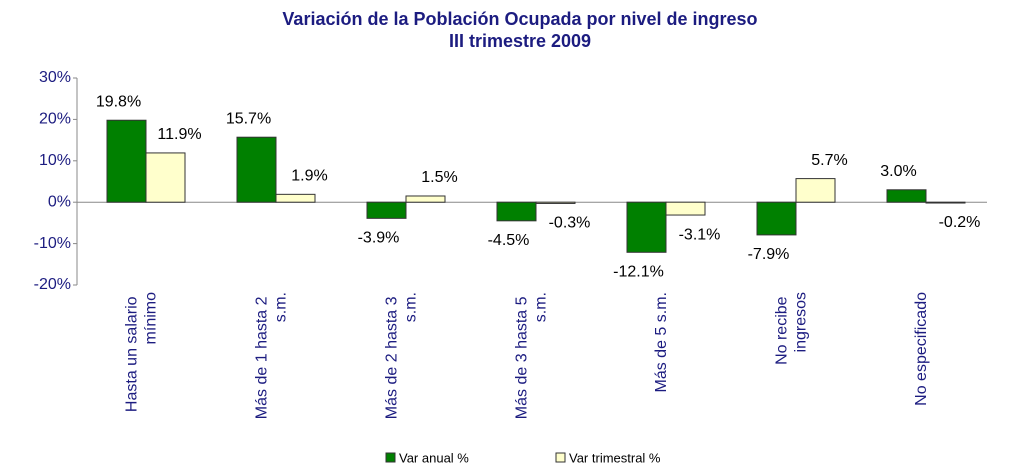 The height and width of the screenshot is (468, 1024). Describe the element at coordinates (55, 160) in the screenshot. I see `y-tick-label: 10%` at that location.